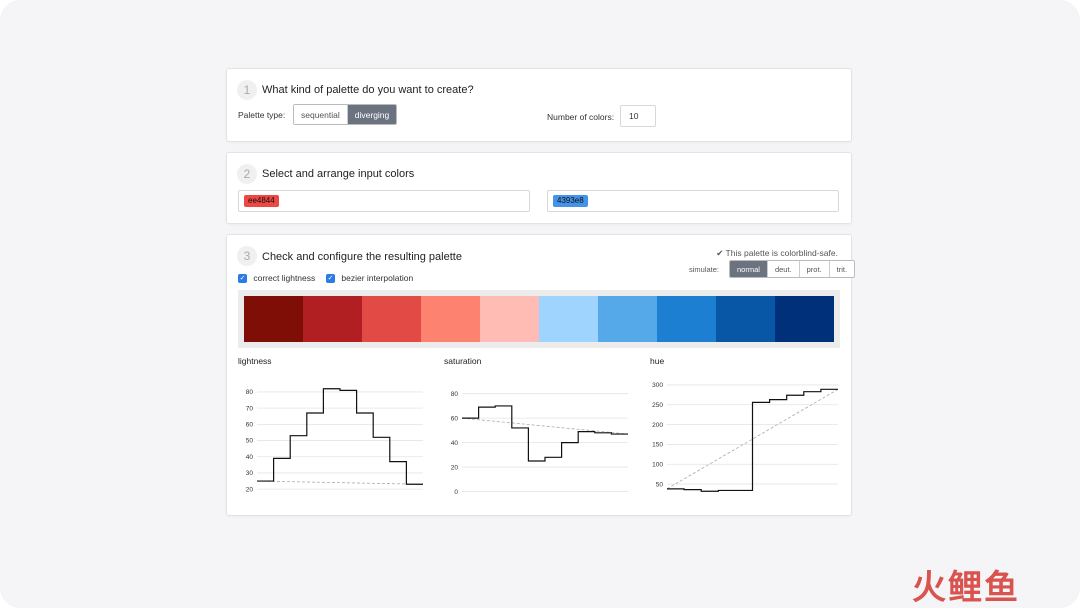 The image size is (1080, 609). What do you see at coordinates (284, 278) in the screenshot?
I see `correct-lightness-label: correct lightness` at bounding box center [284, 278].